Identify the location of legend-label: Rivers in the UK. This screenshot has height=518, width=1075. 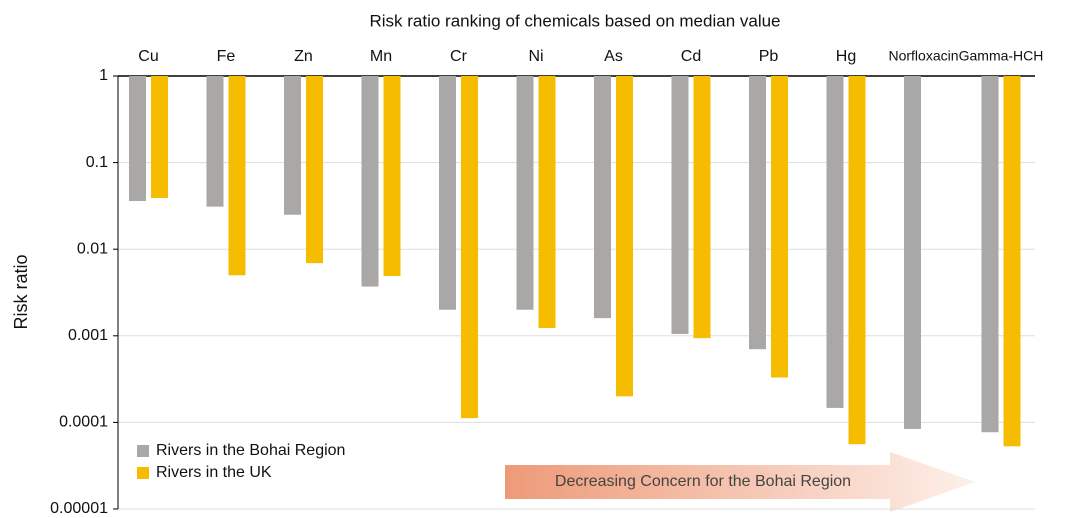
(214, 472).